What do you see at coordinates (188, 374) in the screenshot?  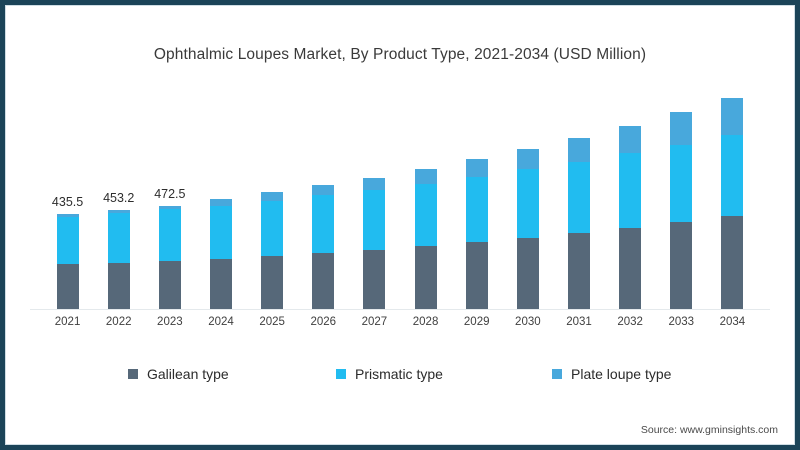 I see `legend-label: Galilean type` at bounding box center [188, 374].